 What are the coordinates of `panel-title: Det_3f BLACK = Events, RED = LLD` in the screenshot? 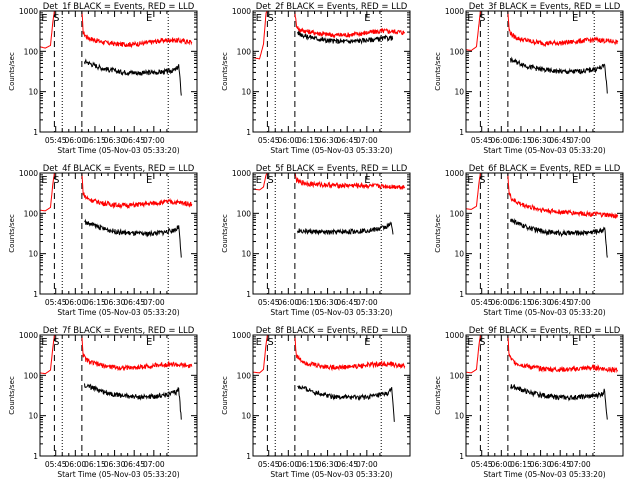 It's located at (545, 7).